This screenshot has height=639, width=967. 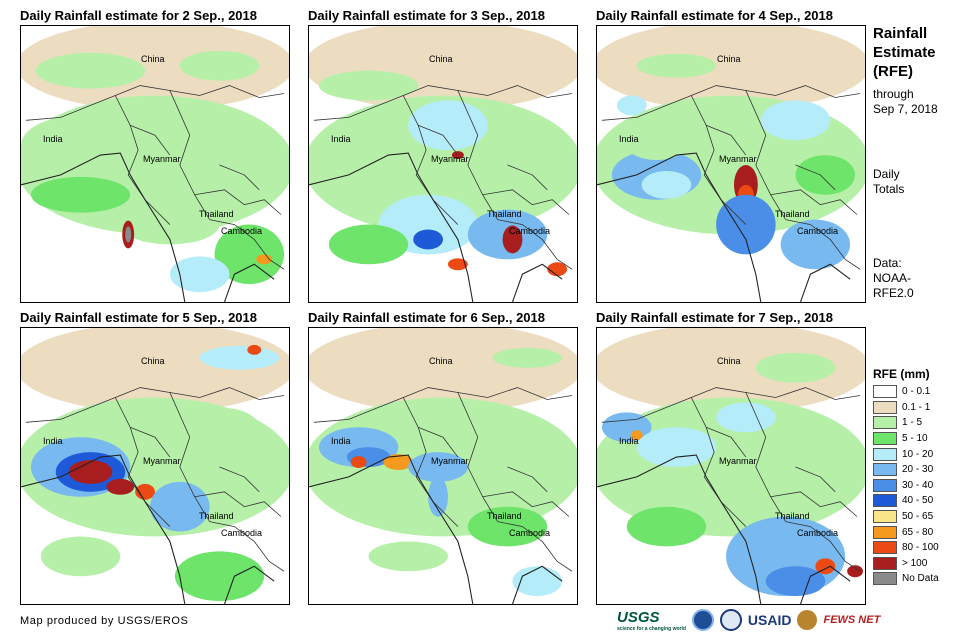 What do you see at coordinates (906, 517) in the screenshot?
I see `legend-item: 50 - 65` at bounding box center [906, 517].